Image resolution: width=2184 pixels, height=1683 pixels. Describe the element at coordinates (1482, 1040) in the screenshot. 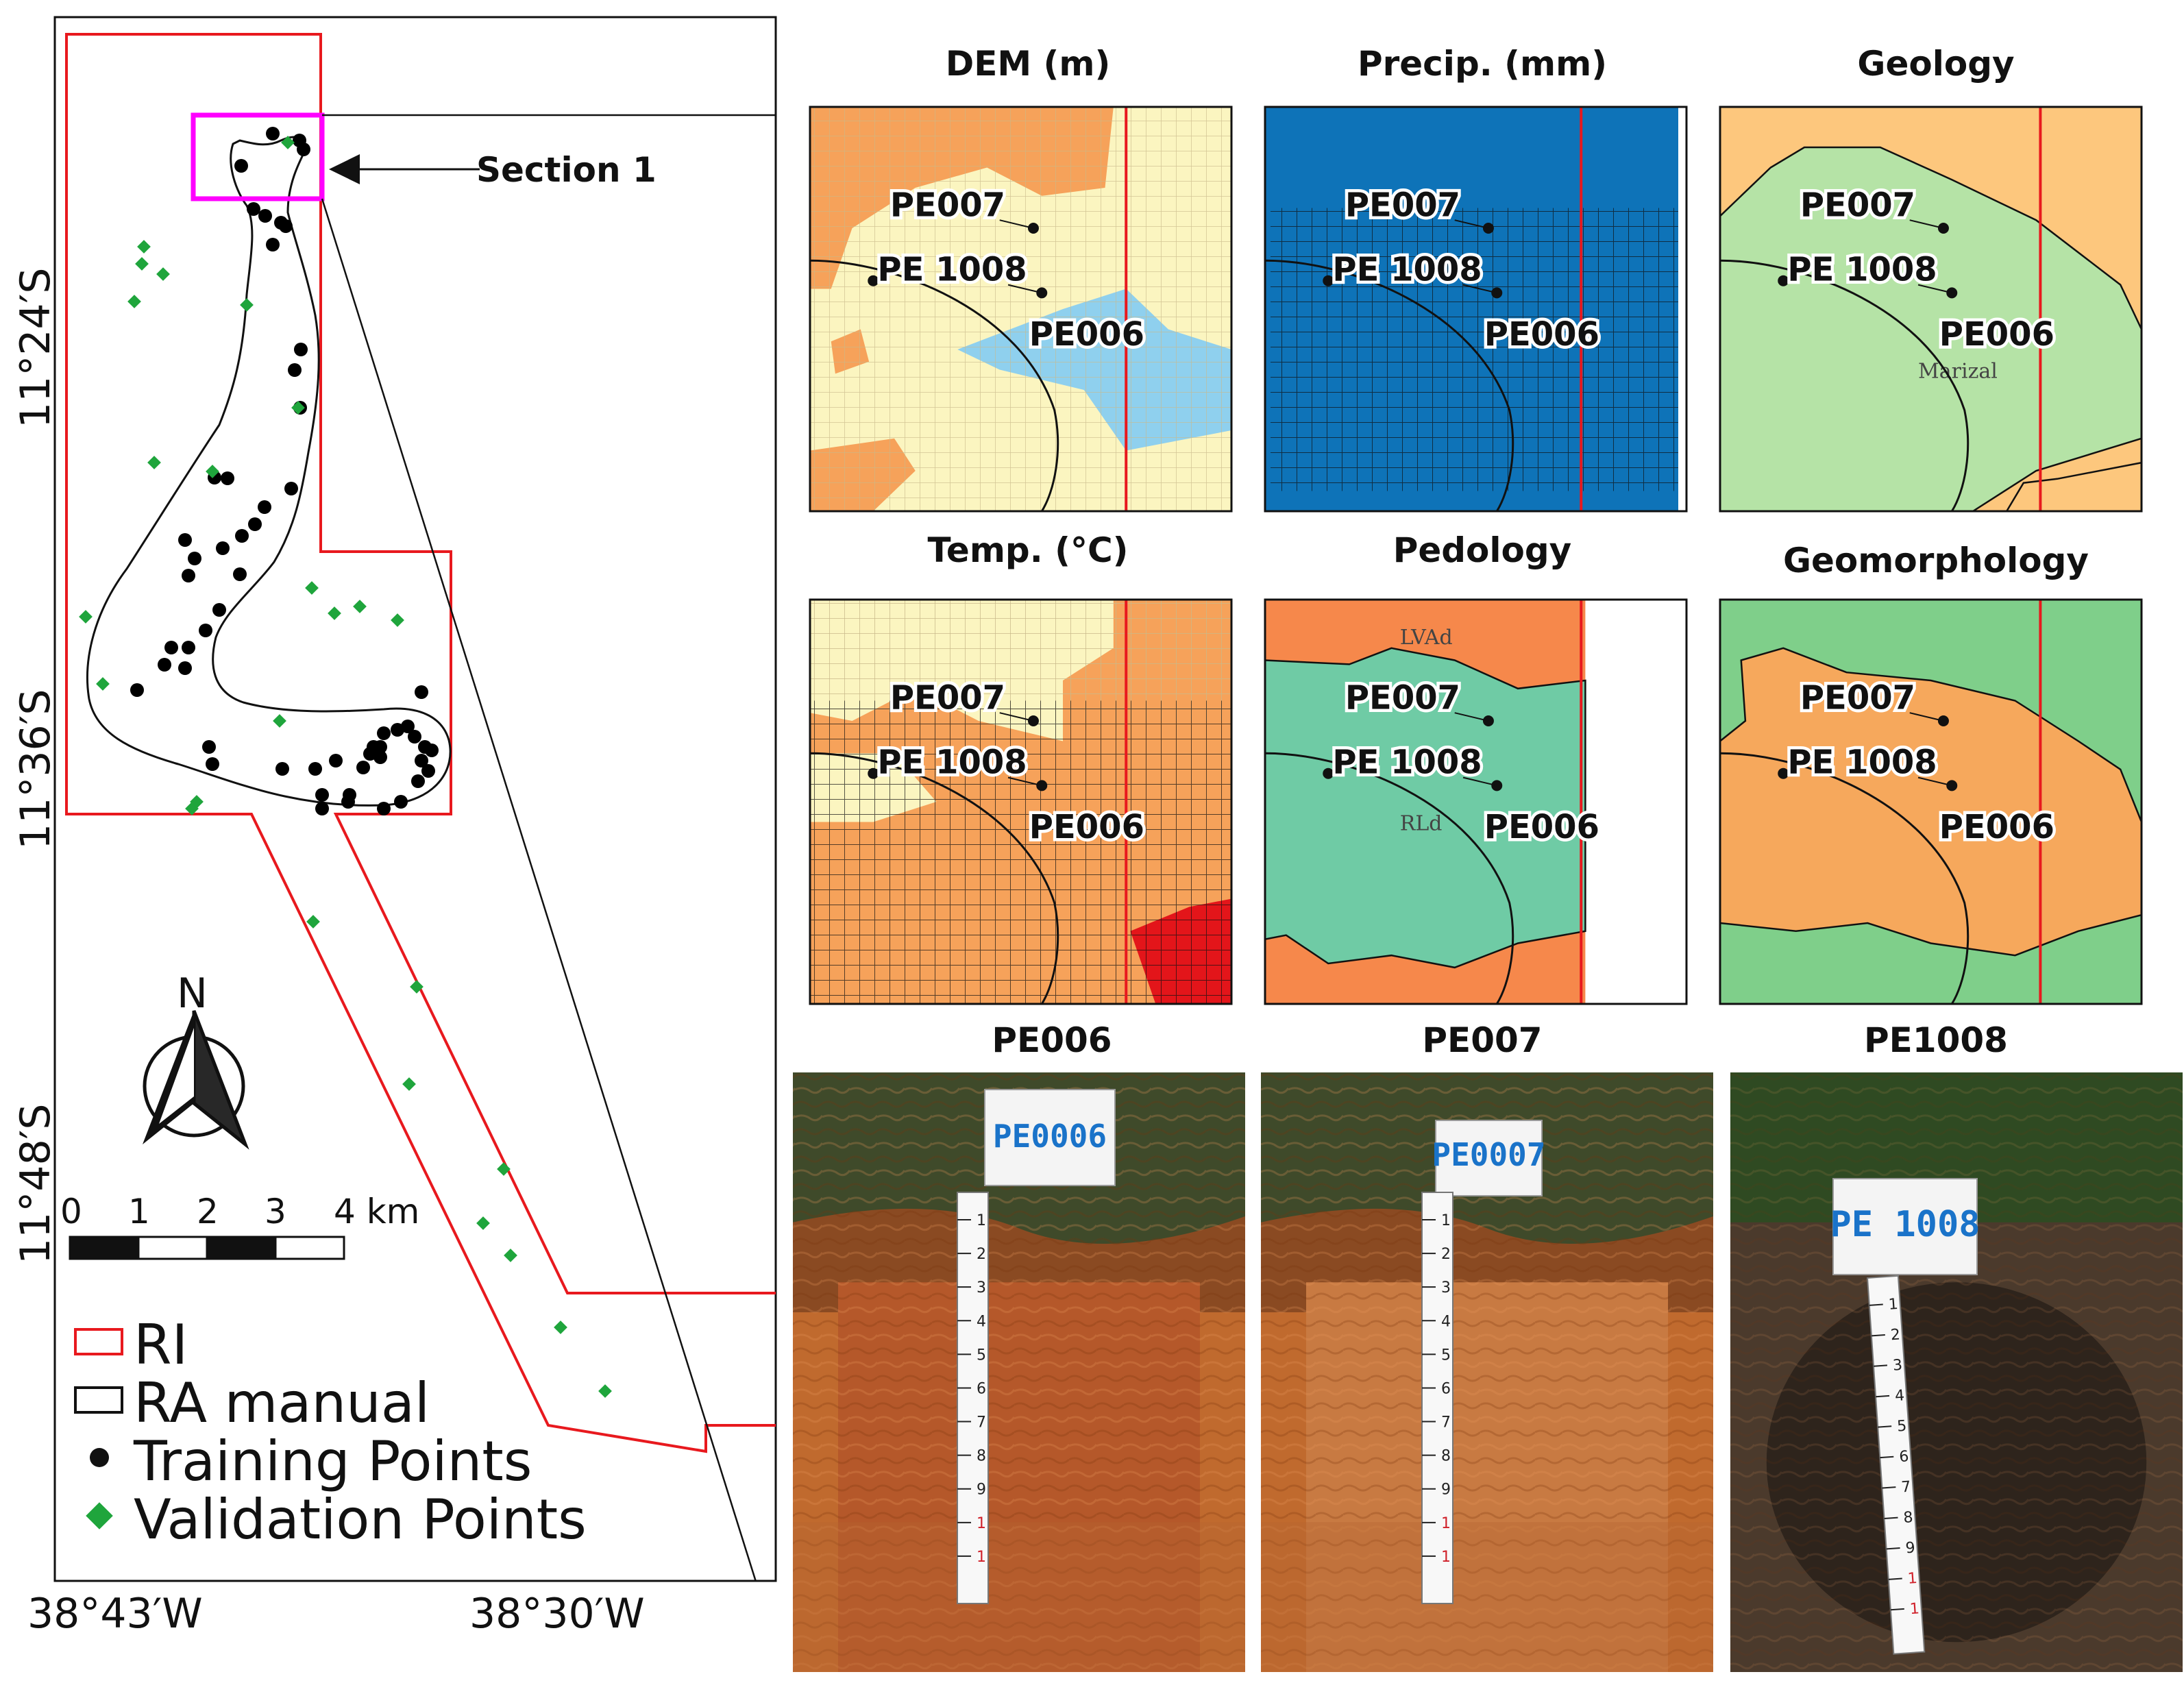

I see `photo-title: PE007` at that location.